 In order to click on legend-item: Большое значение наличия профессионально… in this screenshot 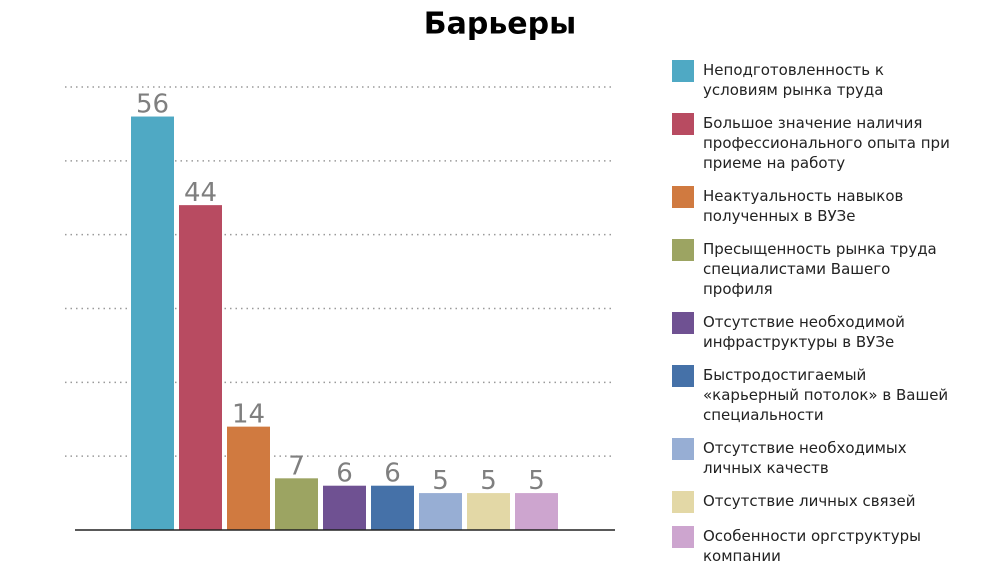, I will do `click(817, 143)`.